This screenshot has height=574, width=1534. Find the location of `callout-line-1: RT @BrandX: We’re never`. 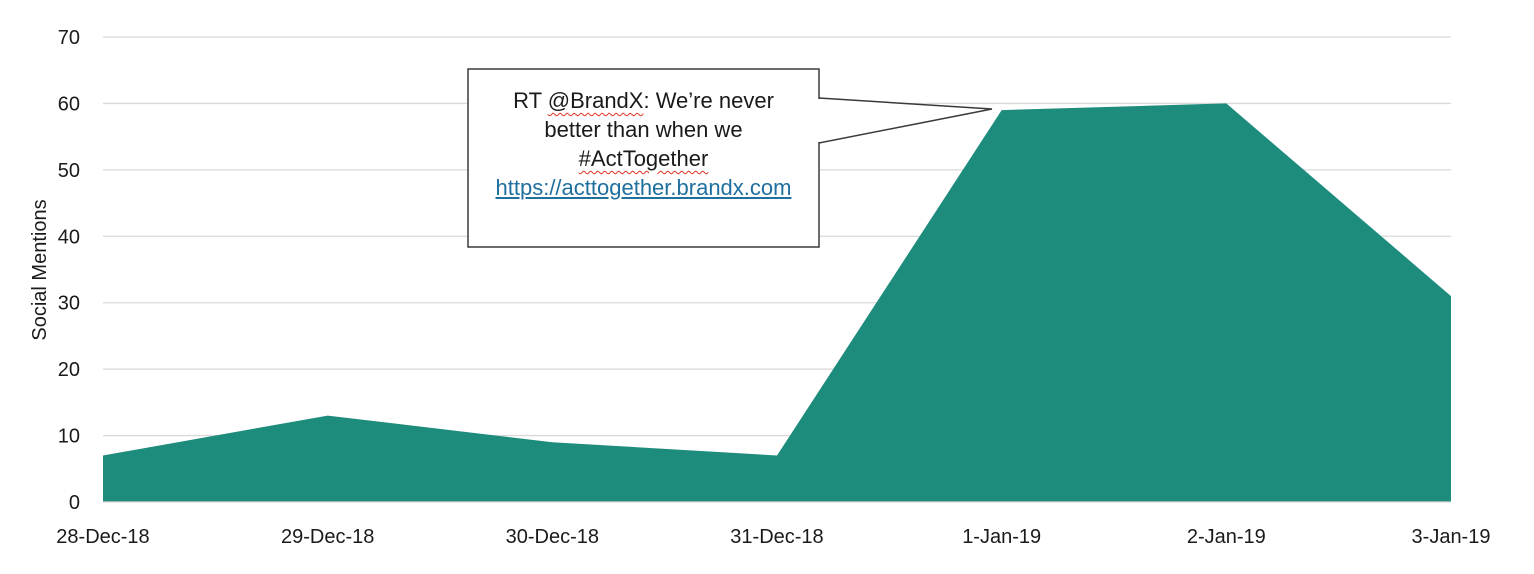

callout-line-1: RT @BrandX: We’re never is located at coordinates (643, 100).